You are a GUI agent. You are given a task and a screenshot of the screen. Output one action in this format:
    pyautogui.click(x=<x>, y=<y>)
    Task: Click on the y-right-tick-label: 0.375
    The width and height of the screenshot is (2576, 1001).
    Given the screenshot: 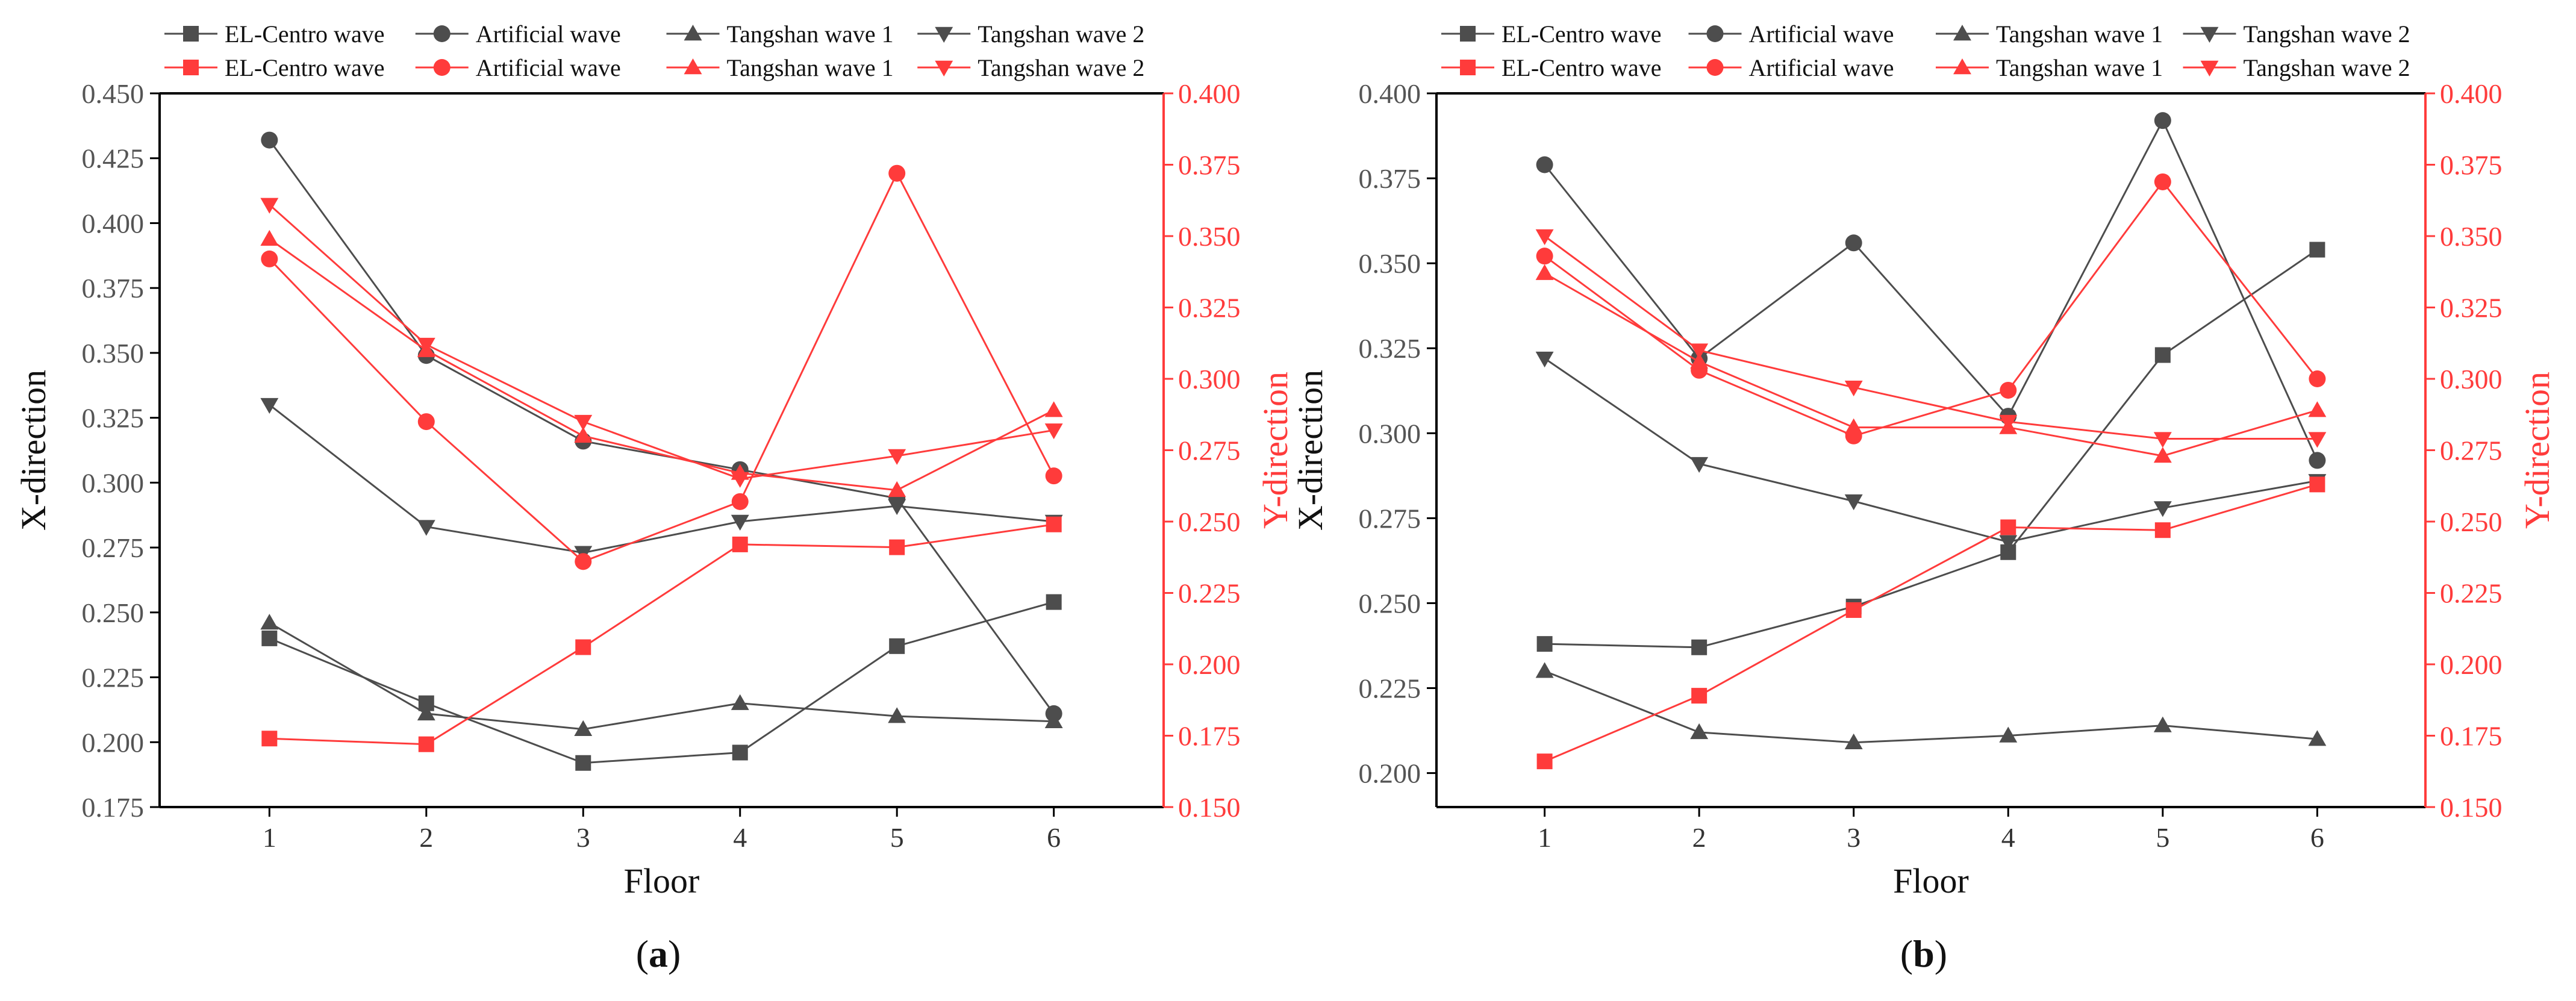 What is the action you would take?
    pyautogui.click(x=2471, y=165)
    